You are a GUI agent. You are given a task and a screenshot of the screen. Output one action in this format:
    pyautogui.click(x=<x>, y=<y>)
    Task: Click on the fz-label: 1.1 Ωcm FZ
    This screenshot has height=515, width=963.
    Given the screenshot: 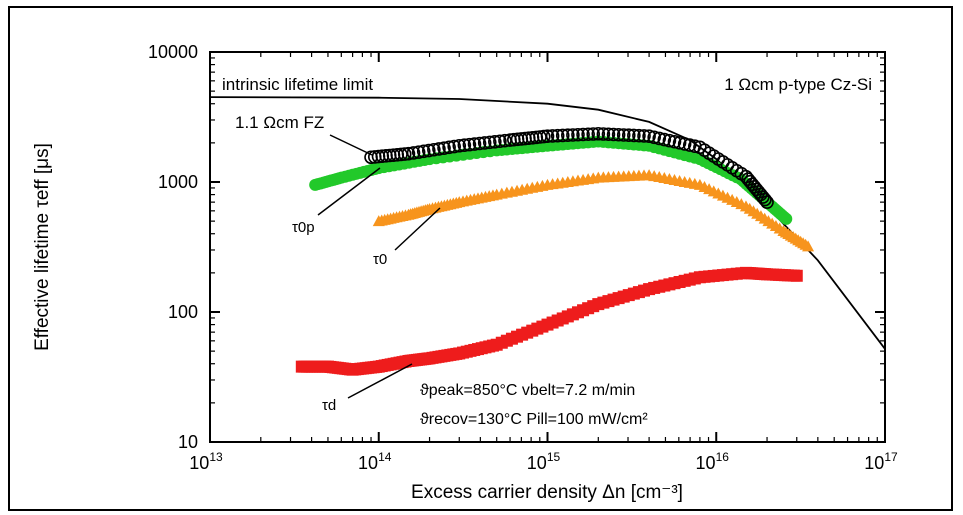 What is the action you would take?
    pyautogui.click(x=279, y=122)
    